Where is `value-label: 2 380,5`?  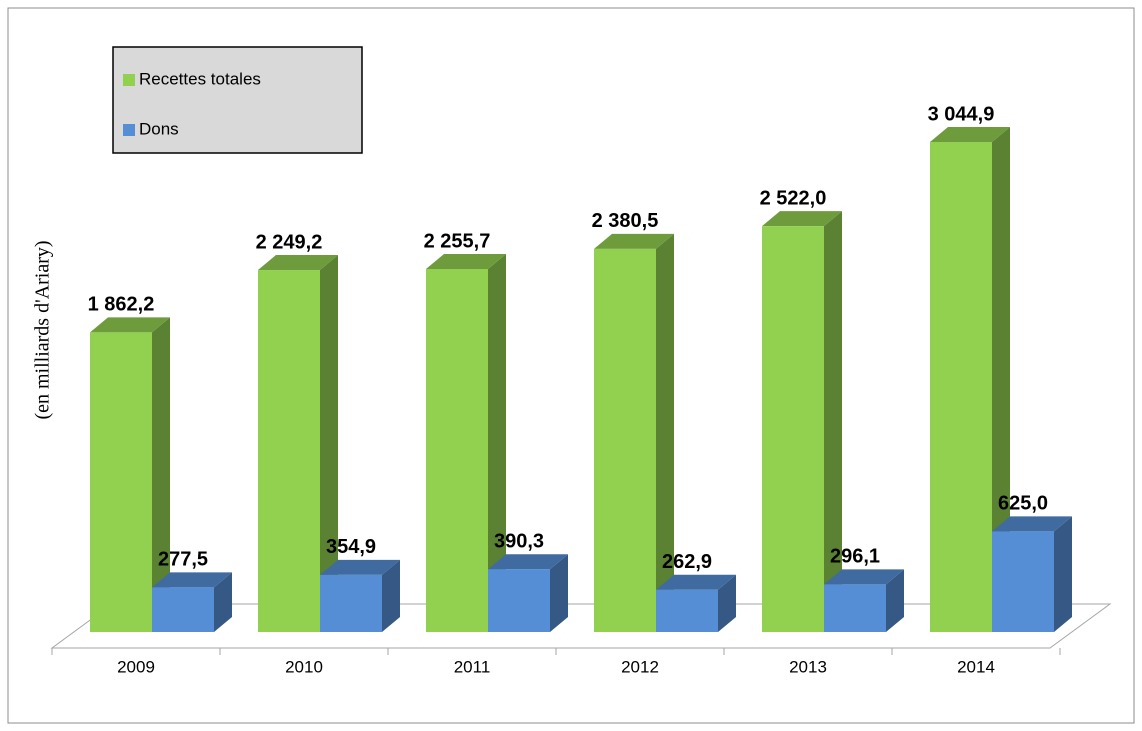 value-label: 2 380,5 is located at coordinates (625, 221).